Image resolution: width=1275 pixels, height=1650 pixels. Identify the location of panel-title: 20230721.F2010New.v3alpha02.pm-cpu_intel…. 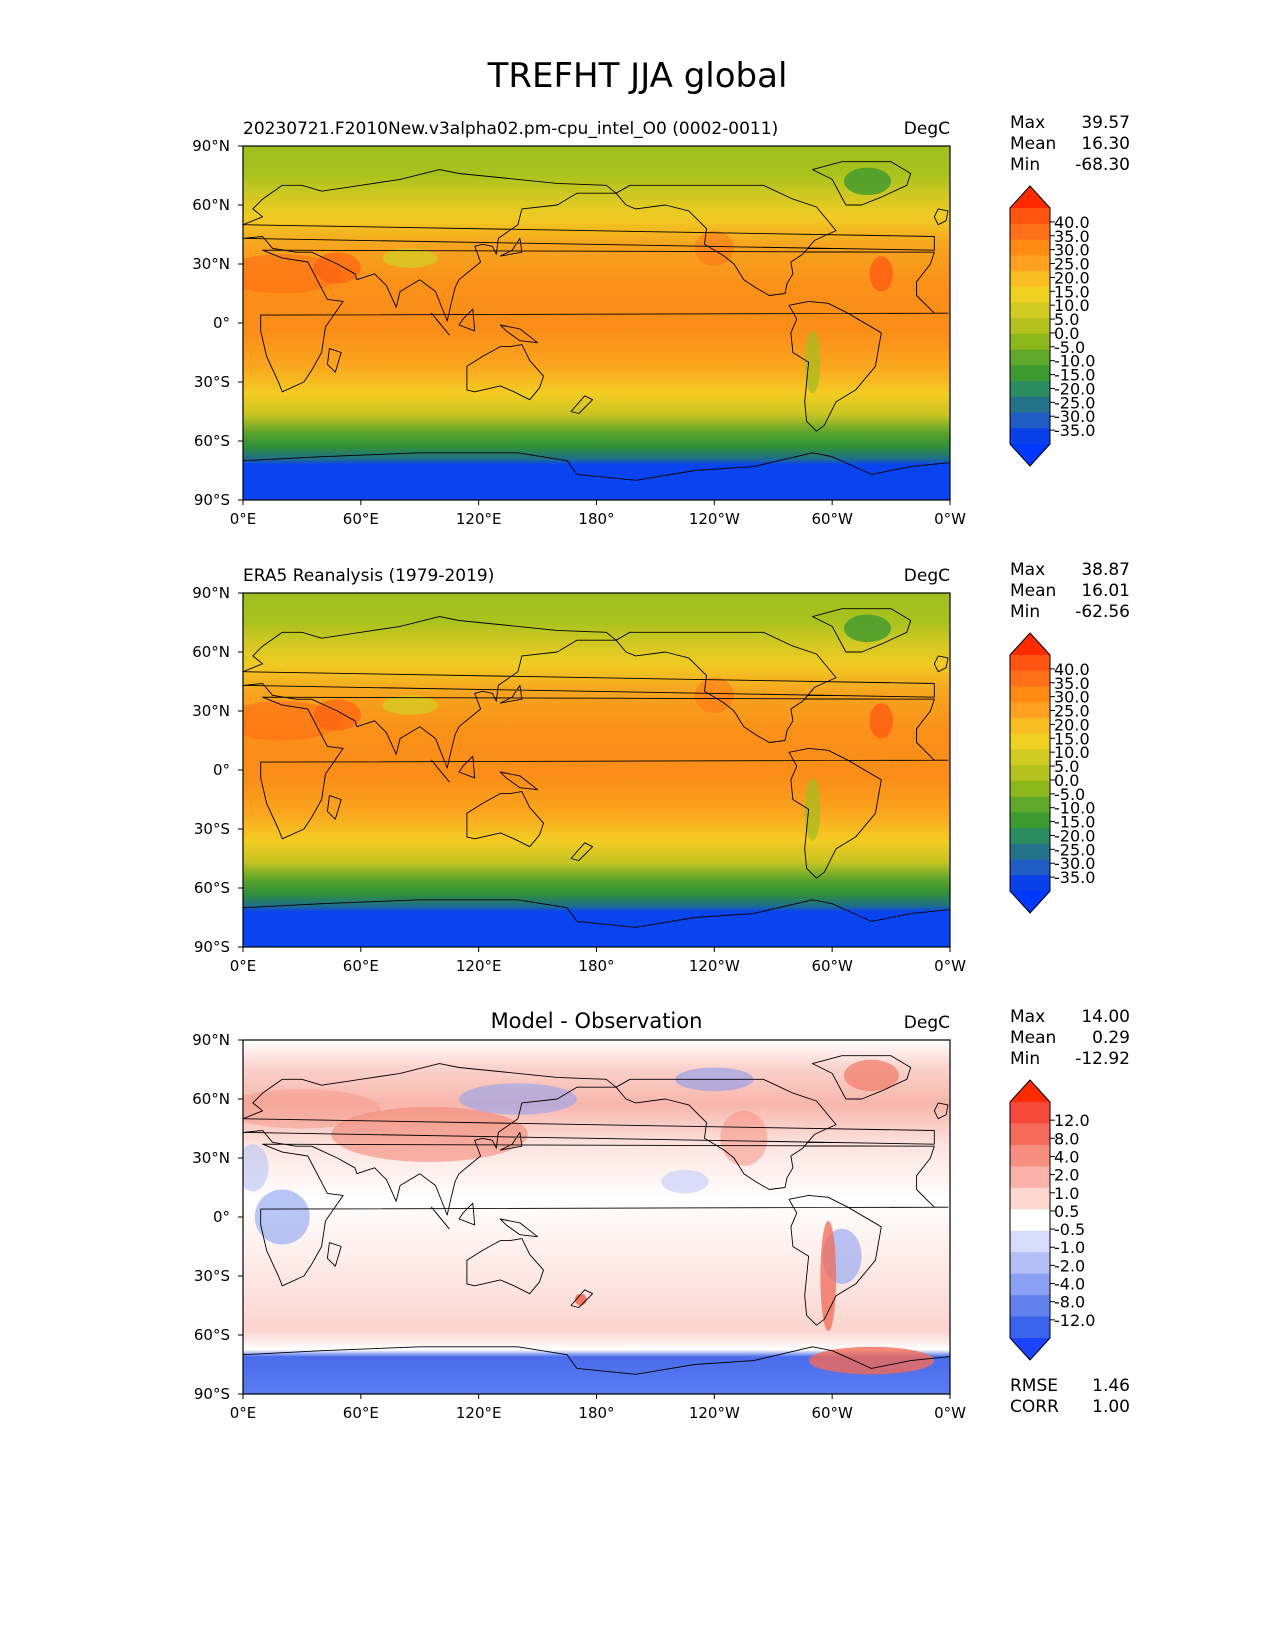
(510, 129).